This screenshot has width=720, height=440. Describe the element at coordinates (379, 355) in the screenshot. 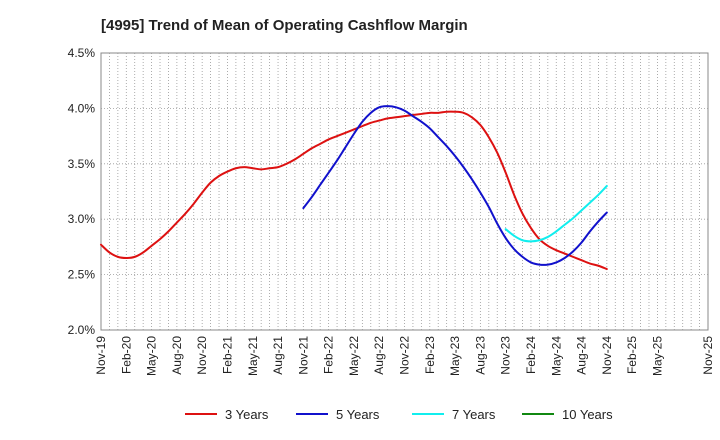

I see `x-tick-label: Aug-22` at that location.